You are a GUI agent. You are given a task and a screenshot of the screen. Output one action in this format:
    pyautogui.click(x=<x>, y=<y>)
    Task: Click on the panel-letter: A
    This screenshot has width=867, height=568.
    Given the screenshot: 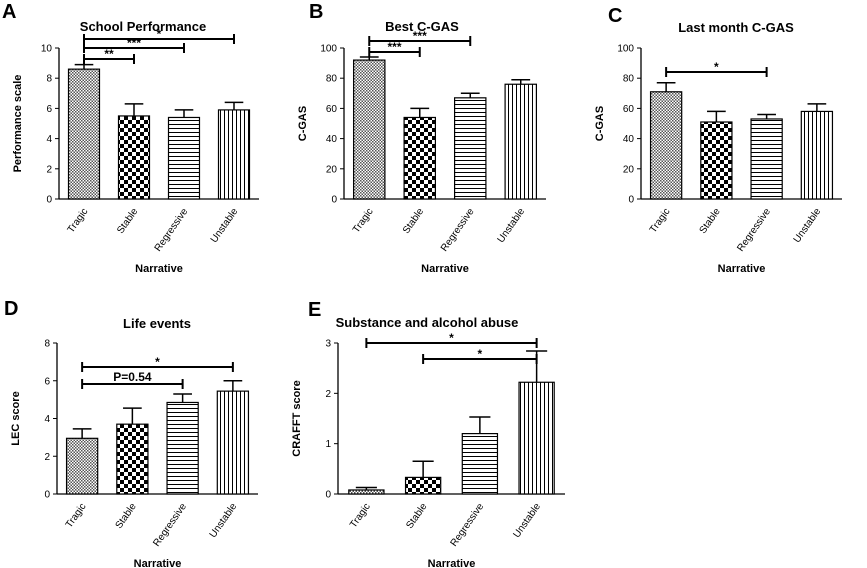 What is the action you would take?
    pyautogui.click(x=9, y=12)
    